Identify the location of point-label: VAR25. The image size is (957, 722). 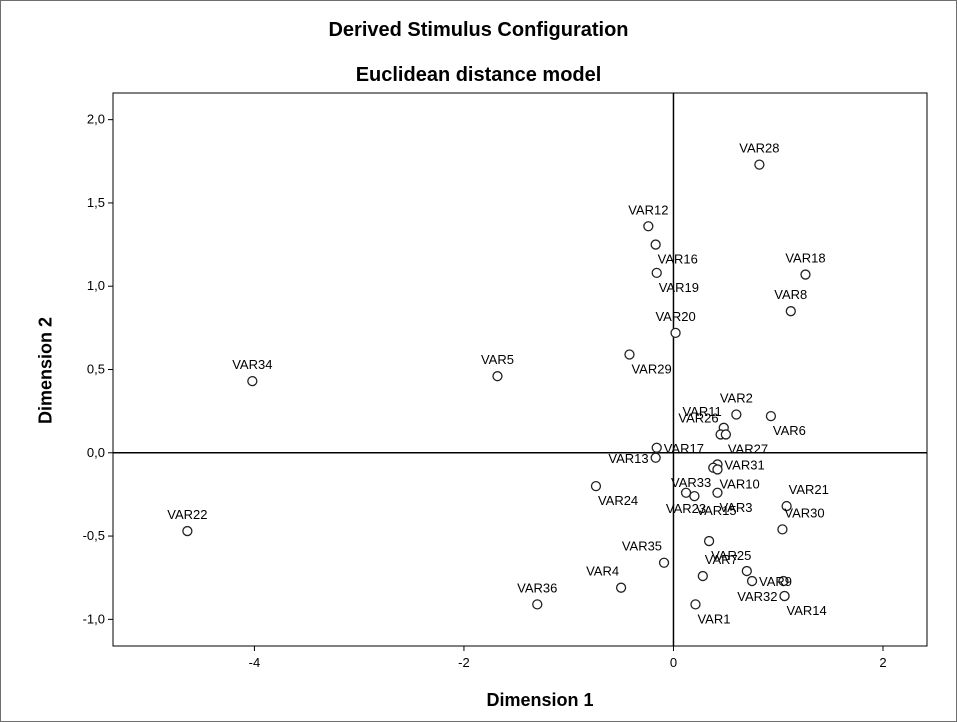
(731, 555).